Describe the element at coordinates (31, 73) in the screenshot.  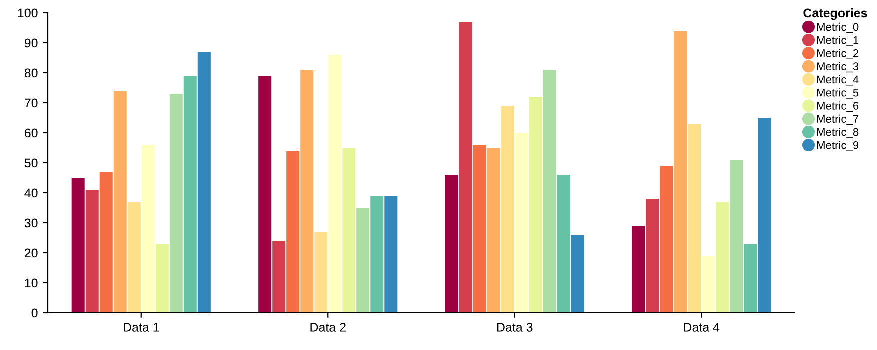
I see `y-tick-label: 80` at that location.